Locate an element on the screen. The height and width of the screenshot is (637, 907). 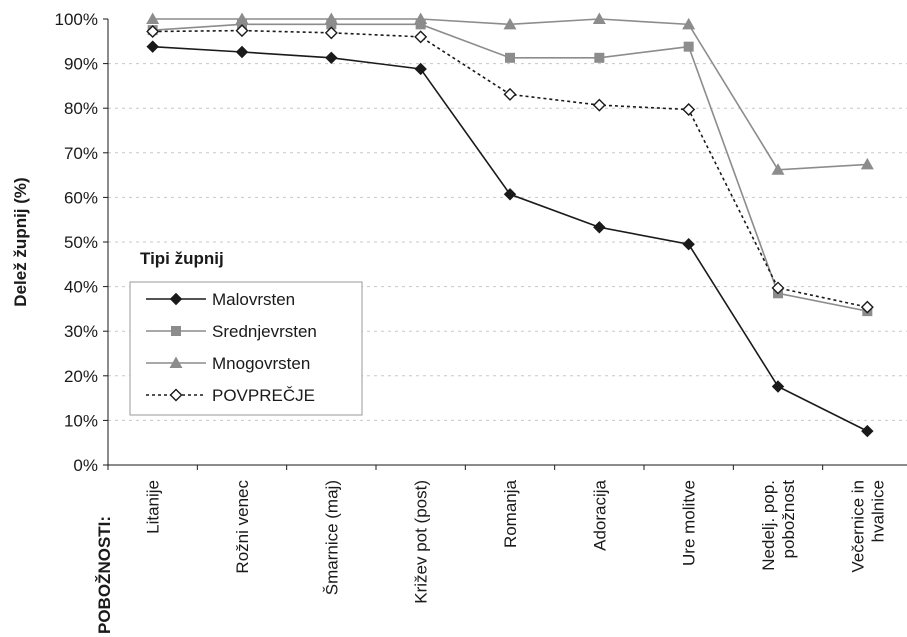
x-tick-label-line: Rožni venec is located at coordinates (242, 527).